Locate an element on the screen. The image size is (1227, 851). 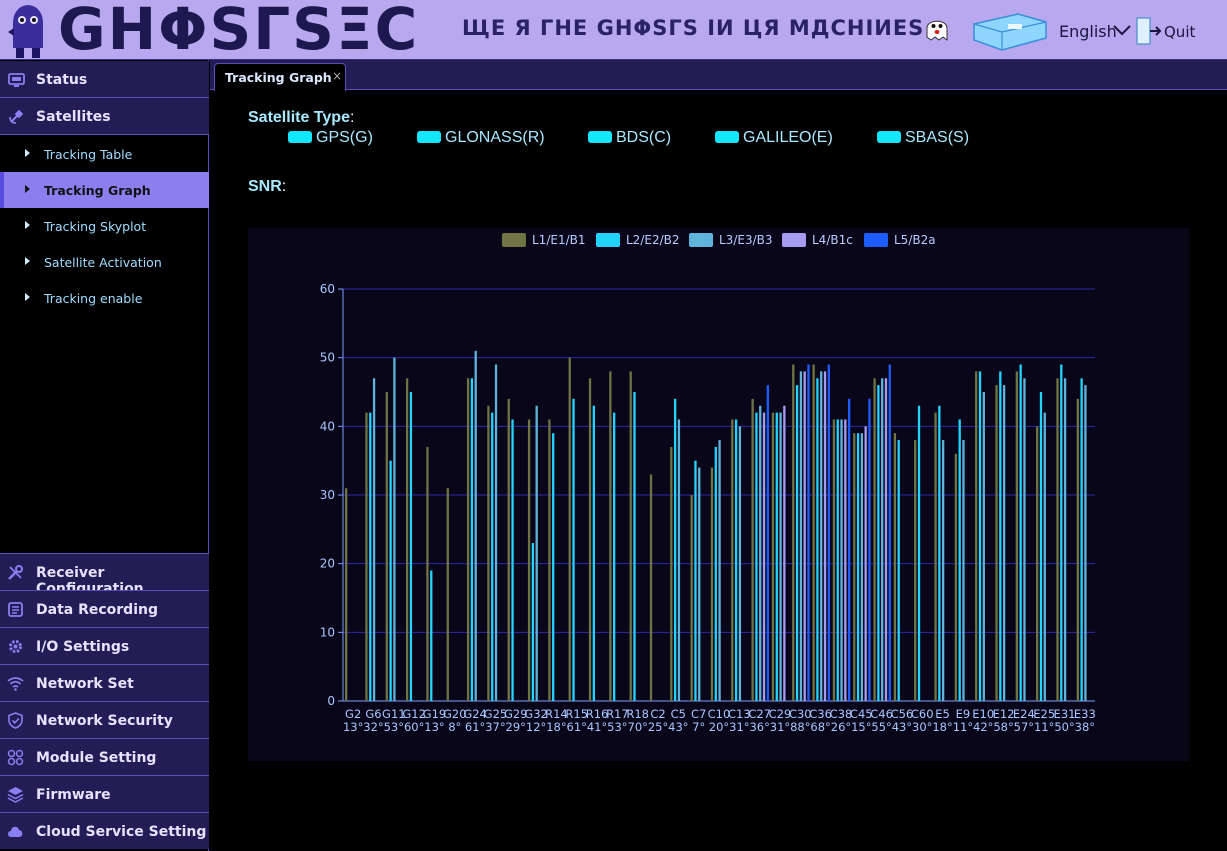
sidebar-subitem-tracking-graph: Tracking Graph is located at coordinates (104, 190).